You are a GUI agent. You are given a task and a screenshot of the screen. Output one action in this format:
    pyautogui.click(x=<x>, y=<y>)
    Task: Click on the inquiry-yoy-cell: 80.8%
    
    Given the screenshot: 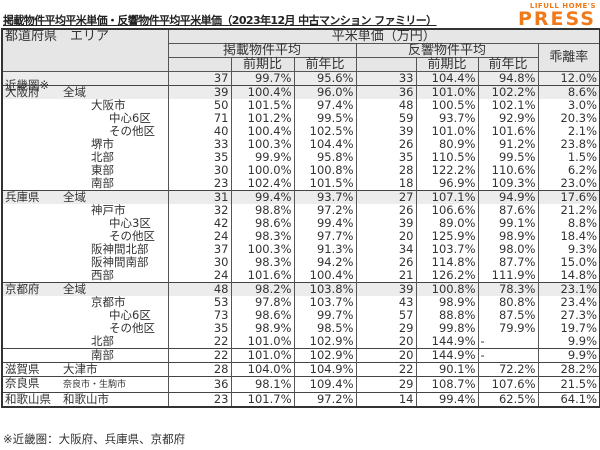 What is the action you would take?
    pyautogui.click(x=508, y=302)
    